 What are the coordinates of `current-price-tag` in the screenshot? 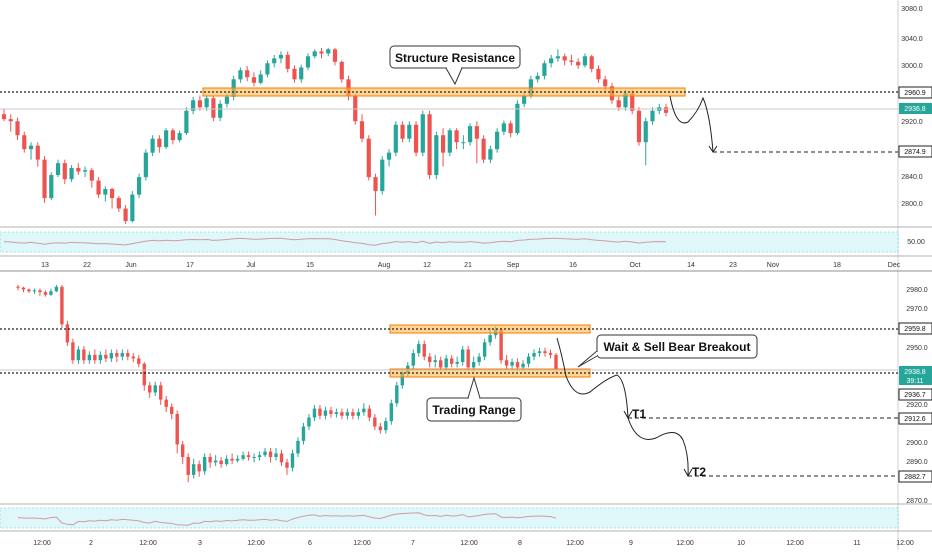 It's located at (915, 108).